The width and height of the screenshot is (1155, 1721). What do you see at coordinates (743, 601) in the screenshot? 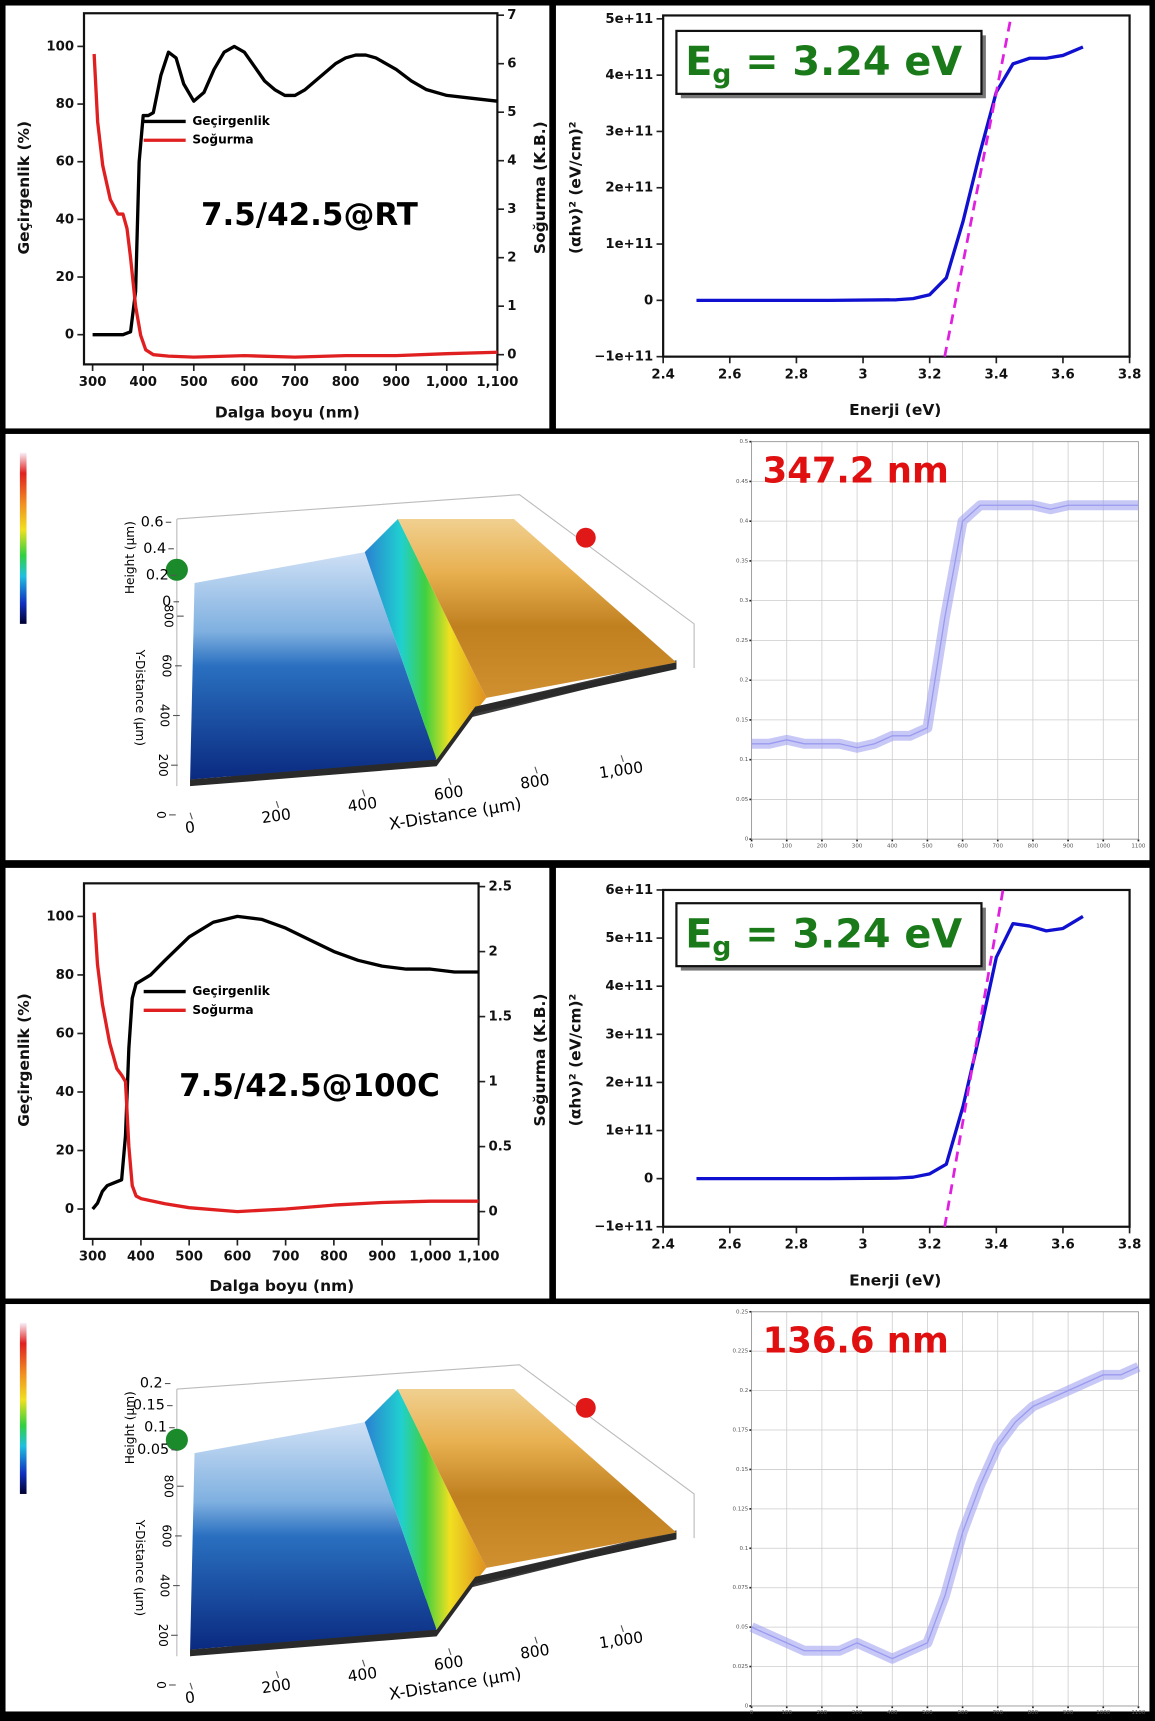
I see `y-tick-label: 0.3` at bounding box center [743, 601].